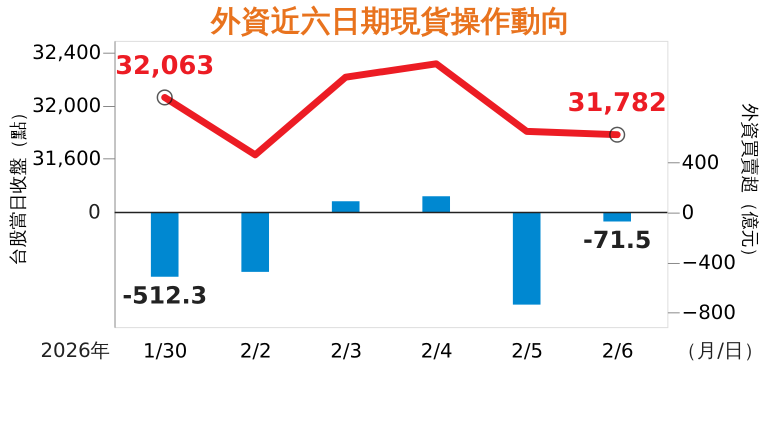  What do you see at coordinates (75, 350) in the screenshot?
I see `text: 2026年` at bounding box center [75, 350].